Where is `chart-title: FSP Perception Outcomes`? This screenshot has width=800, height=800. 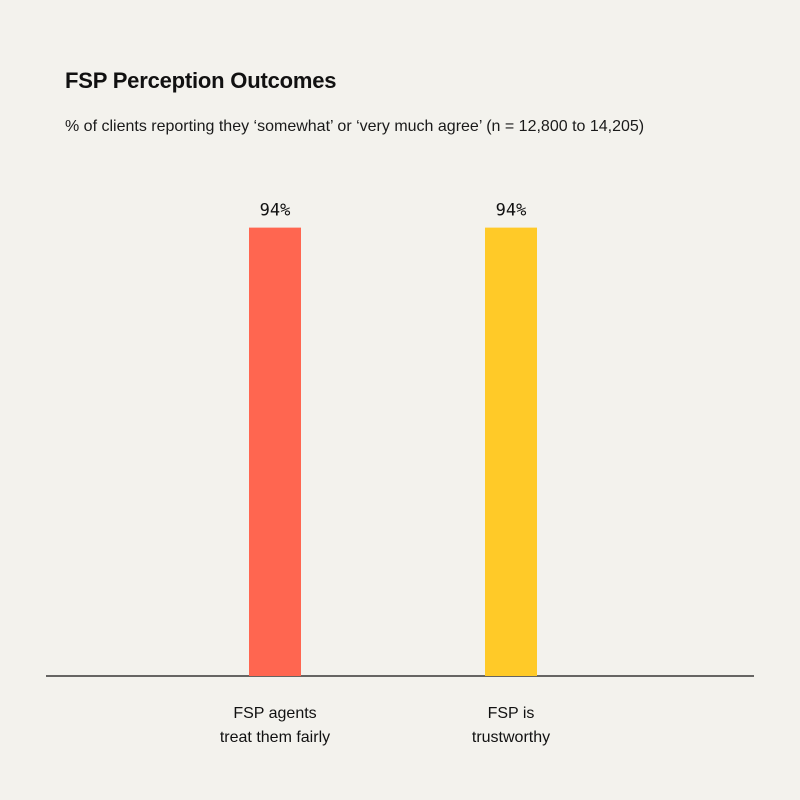
chart-title: FSP Perception Outcomes is located at coordinates (201, 80).